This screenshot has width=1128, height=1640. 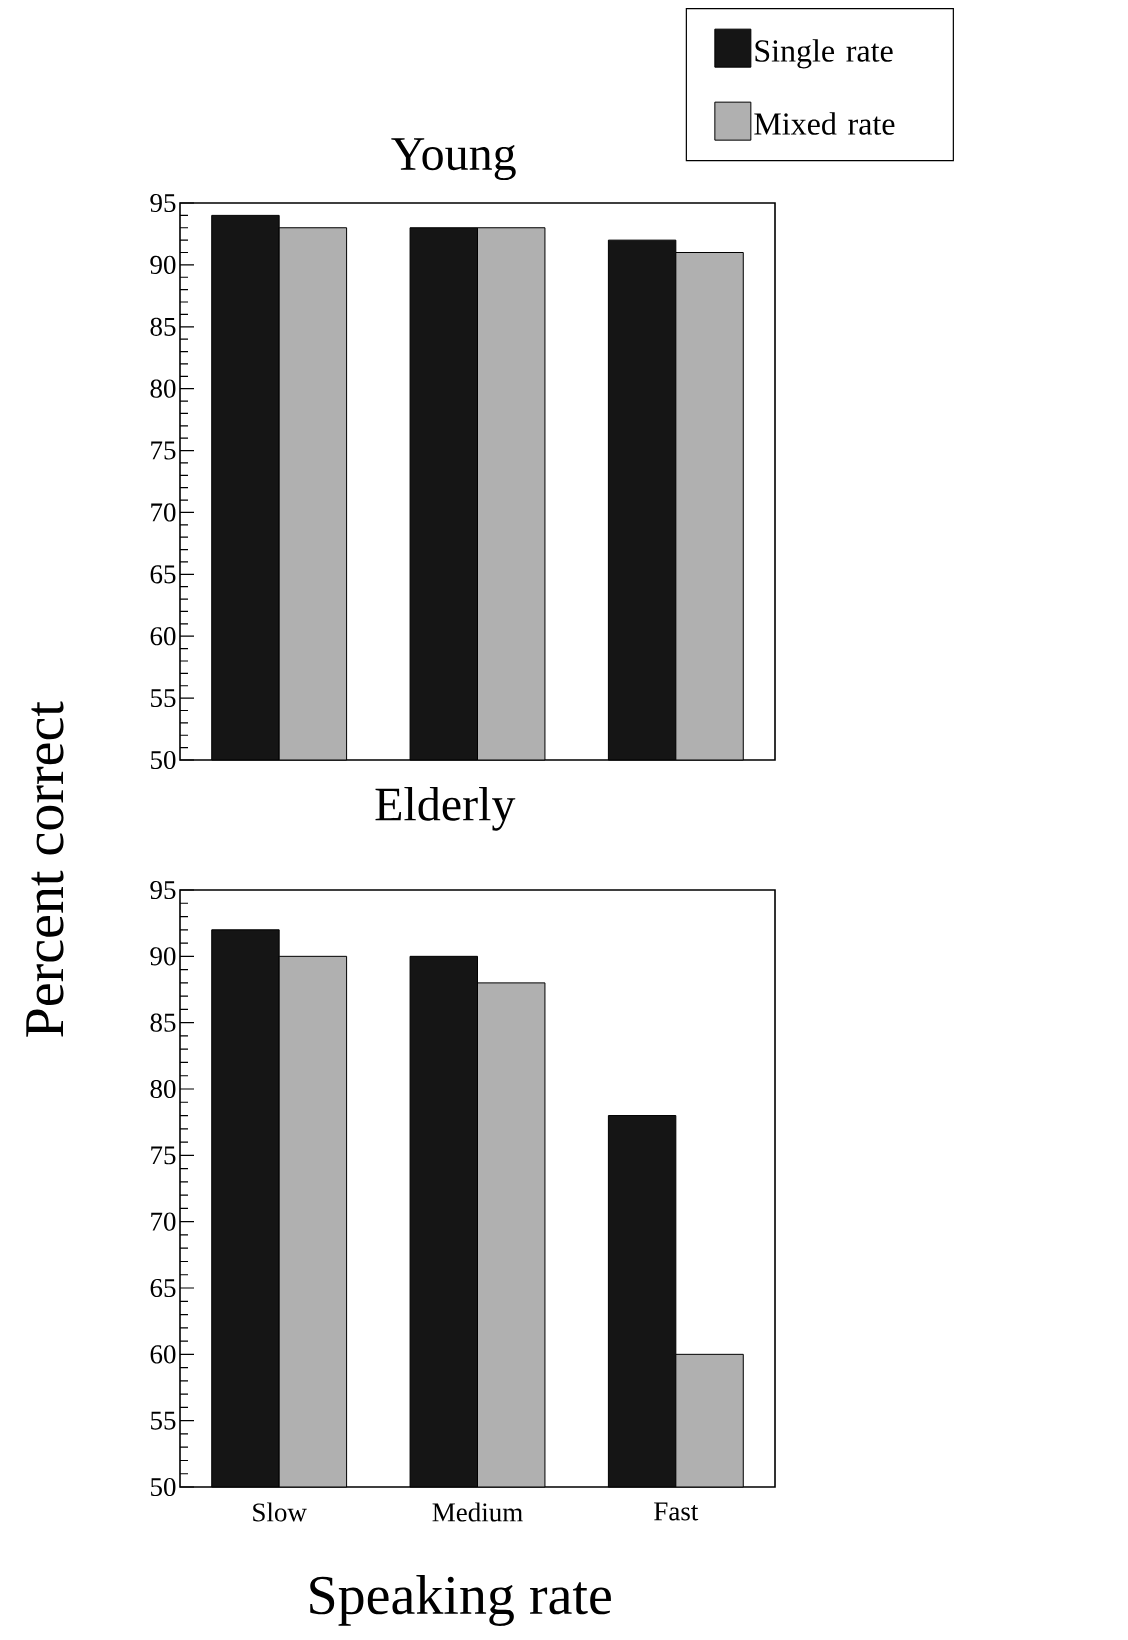 What do you see at coordinates (477, 1512) in the screenshot?
I see `x-tick-label: Medium` at bounding box center [477, 1512].